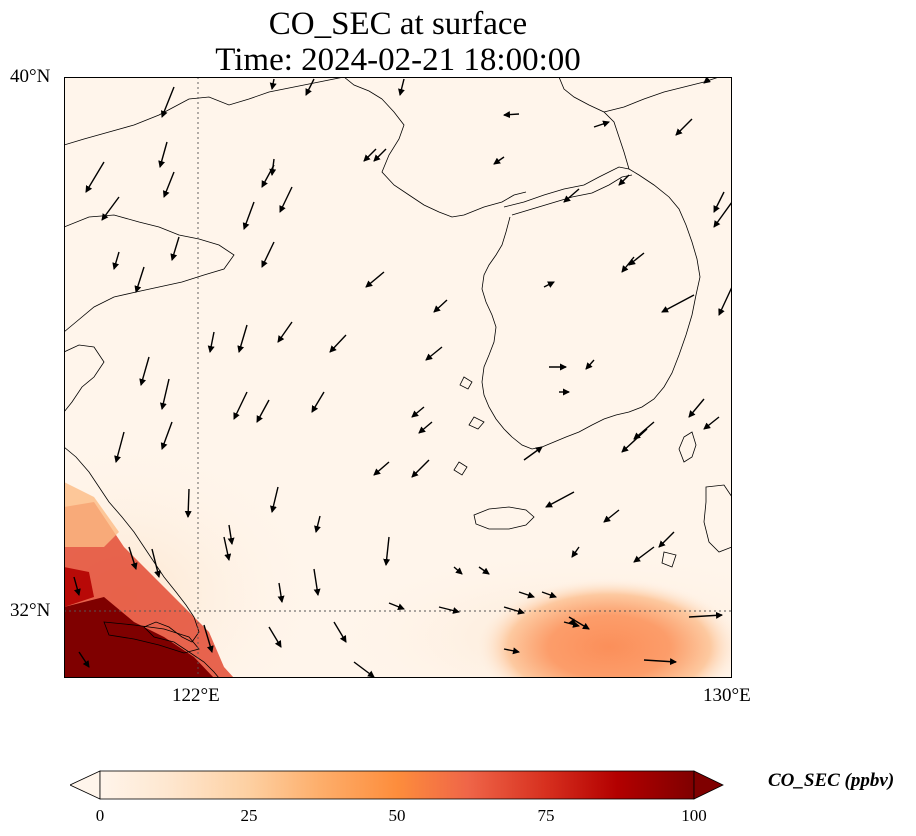 This screenshot has height=836, width=916. I want to click on colorbar, so click(396, 785).